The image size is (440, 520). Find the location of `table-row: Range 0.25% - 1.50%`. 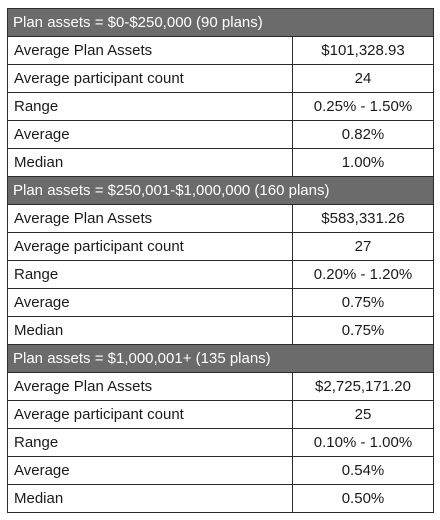

table-row: Range 0.25% - 1.50% is located at coordinates (220, 106).